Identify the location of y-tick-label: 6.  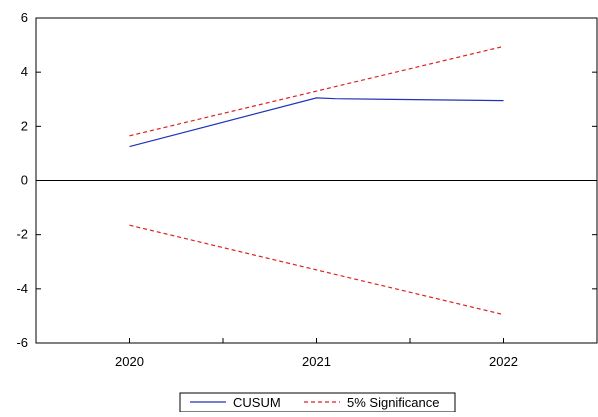
(24, 17).